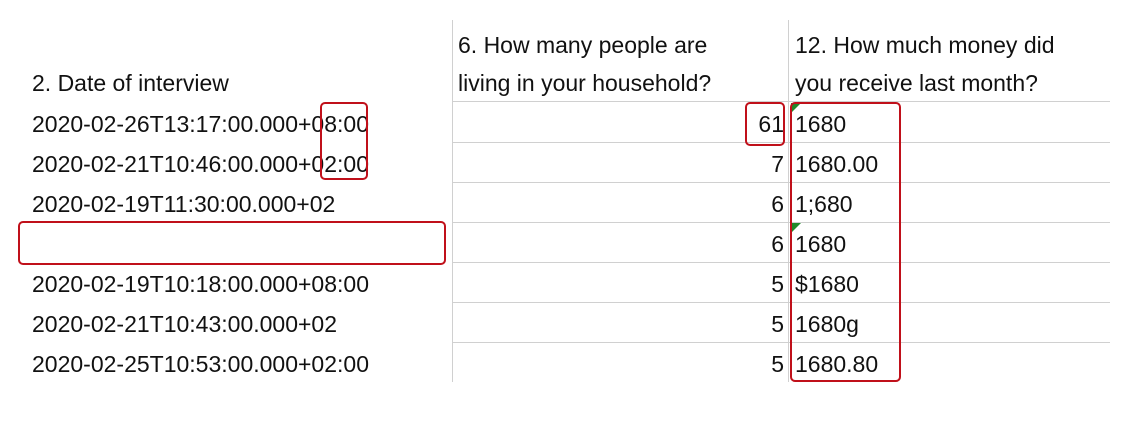 The width and height of the screenshot is (1138, 427). Describe the element at coordinates (200, 124) in the screenshot. I see `cell-date: 2020-02-26T13:17:00.000+08:00` at that location.